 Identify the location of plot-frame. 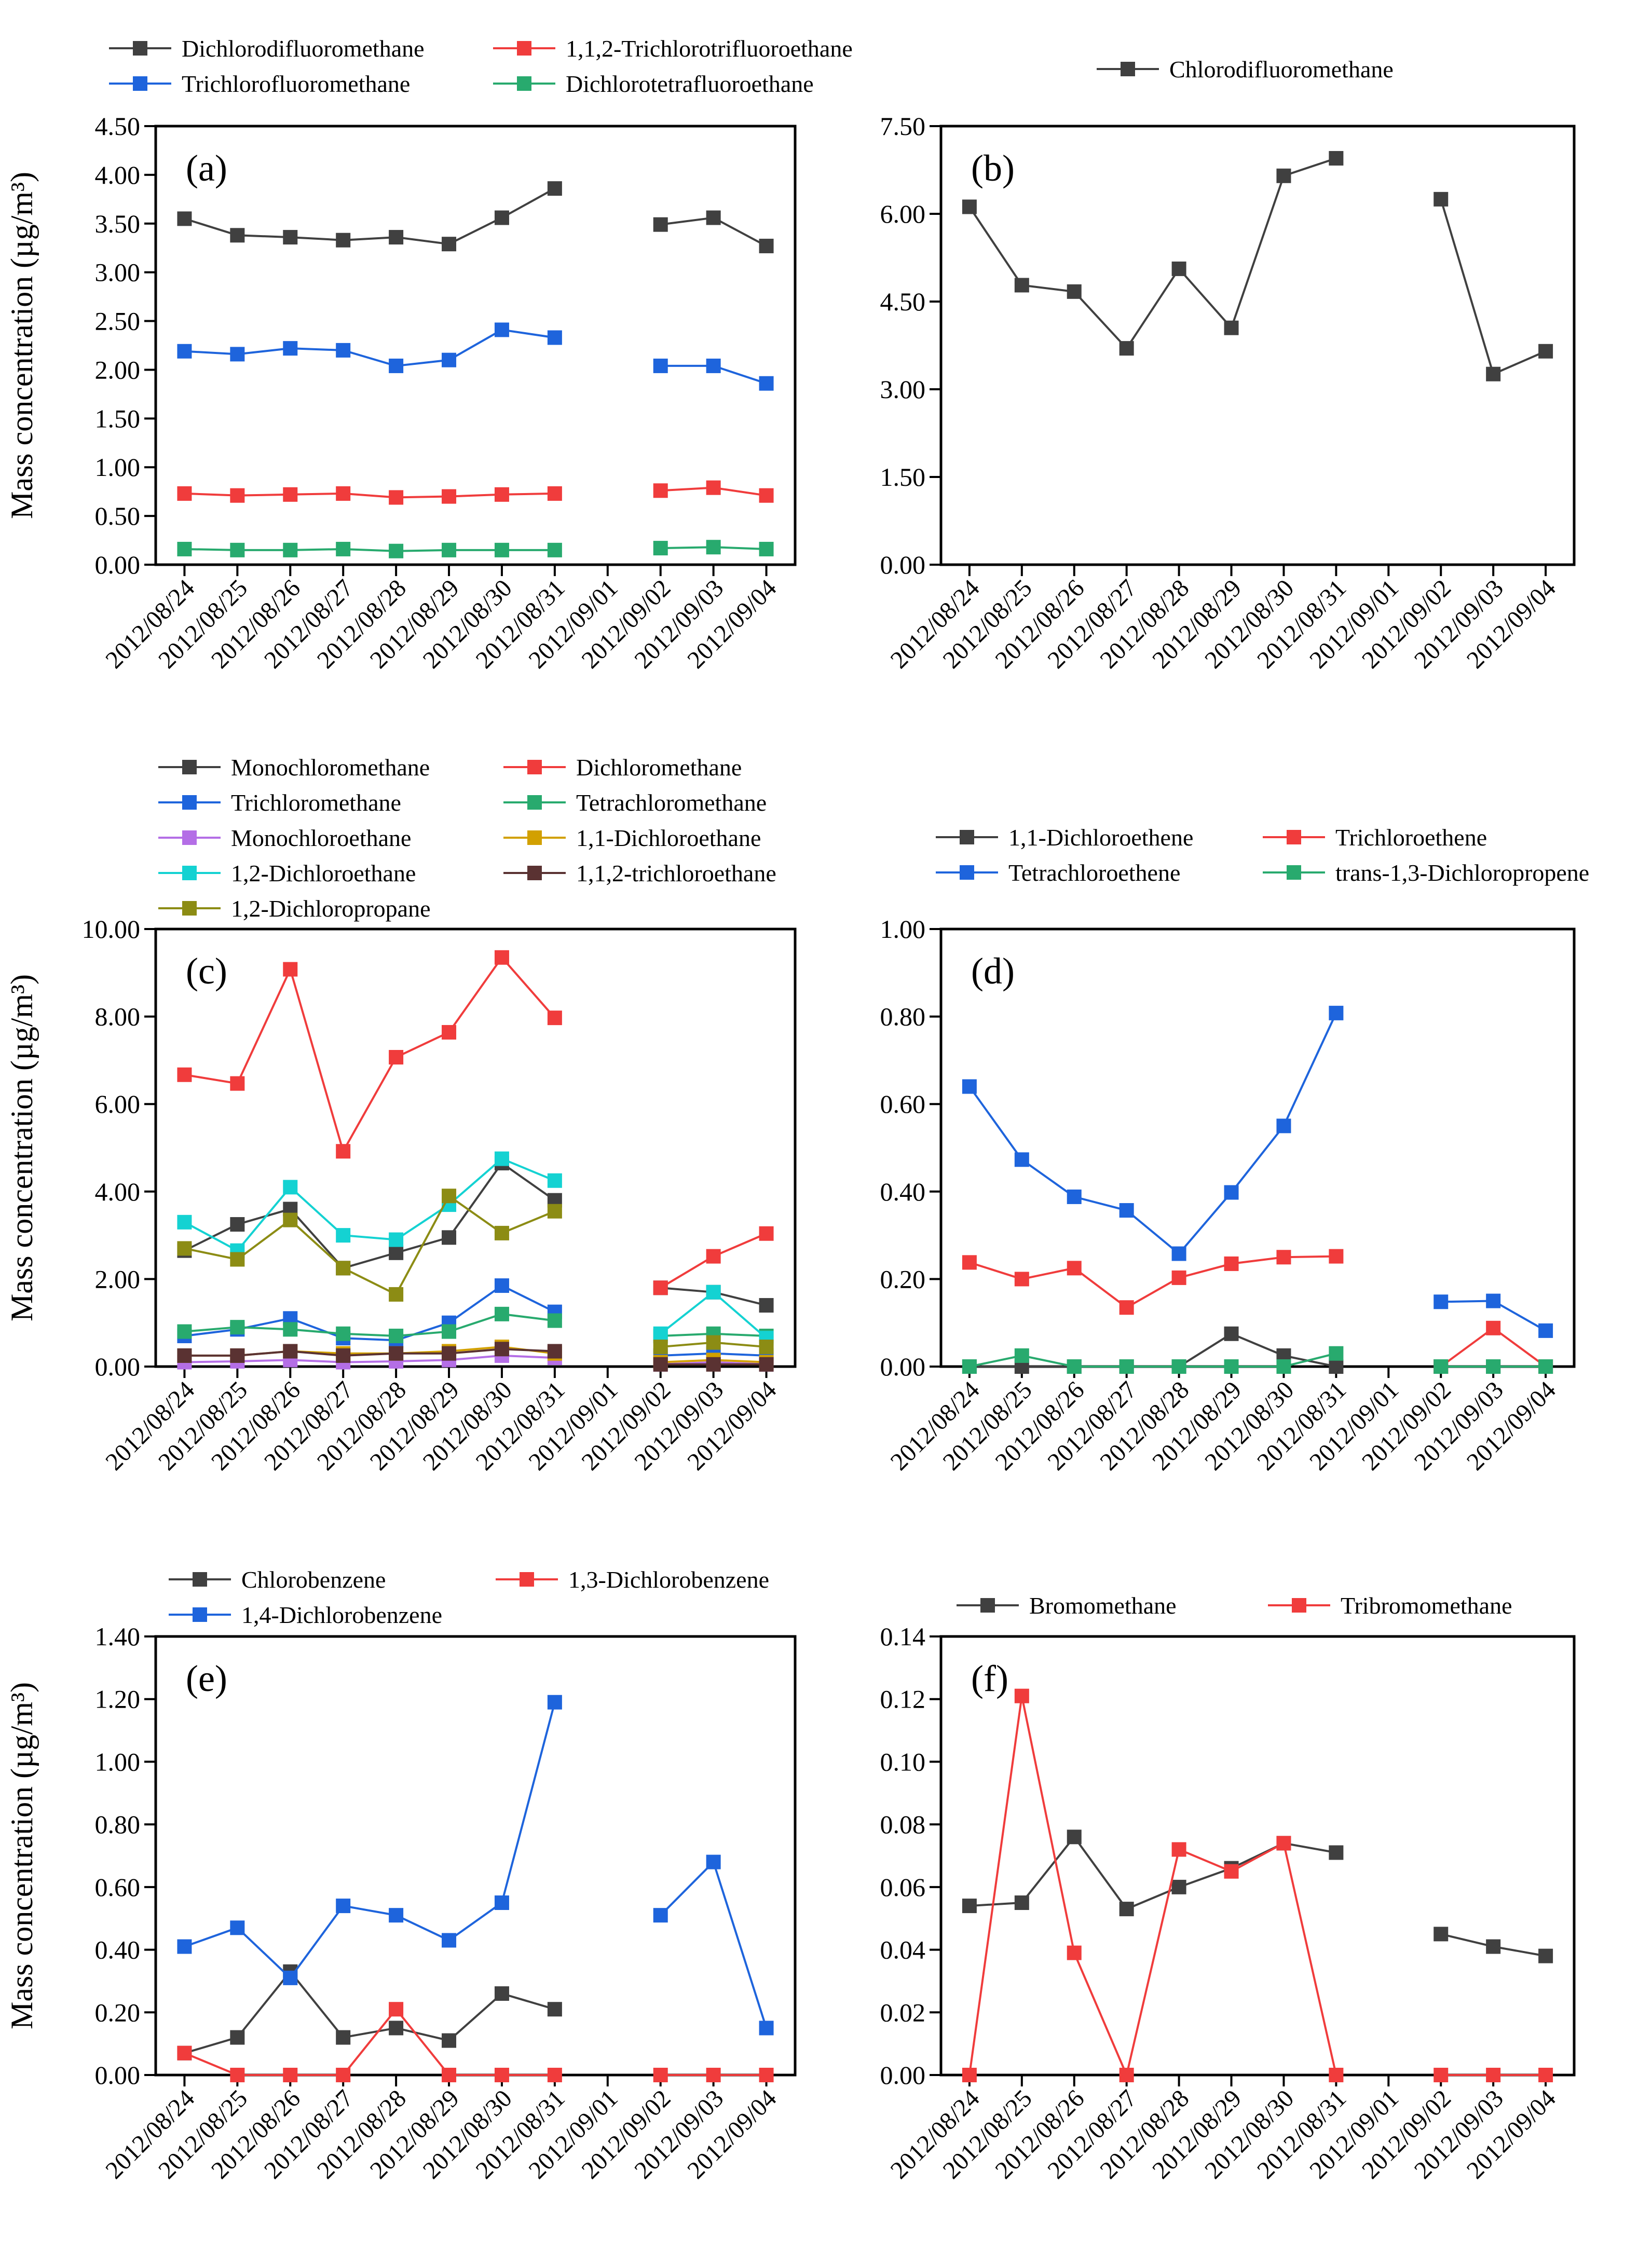
(475, 1147).